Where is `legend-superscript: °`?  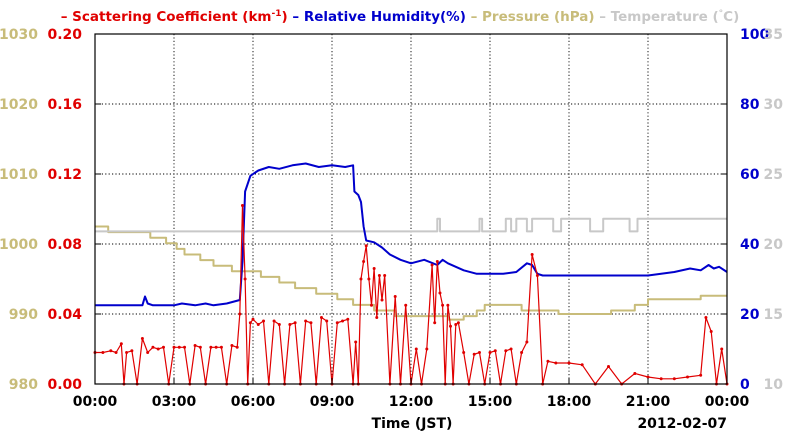
legend-superscript: ° is located at coordinates (721, 14).